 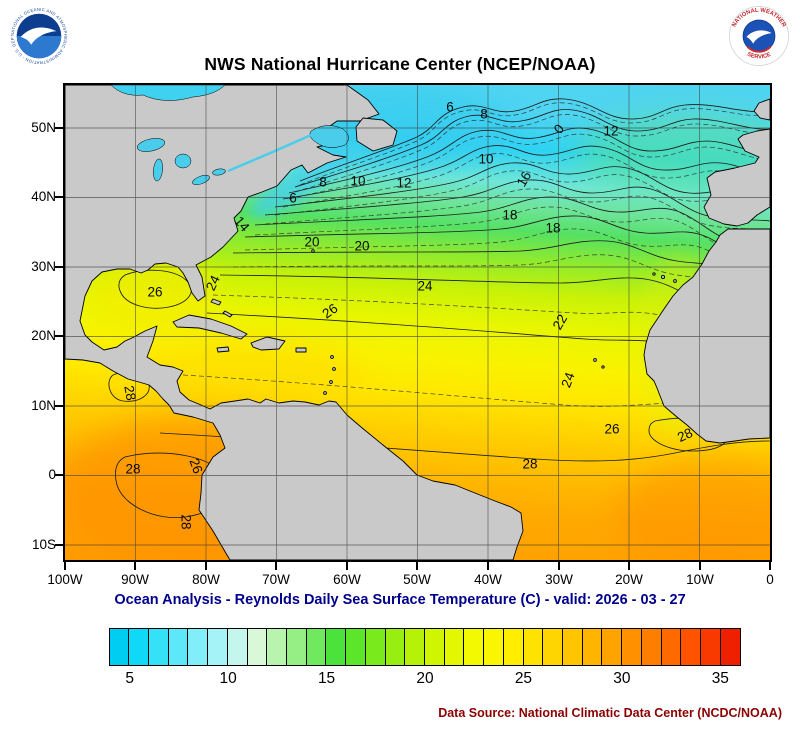 I want to click on nws-logo-svg: NATIONAL WEATHER SERVICE, so click(x=759, y=36).